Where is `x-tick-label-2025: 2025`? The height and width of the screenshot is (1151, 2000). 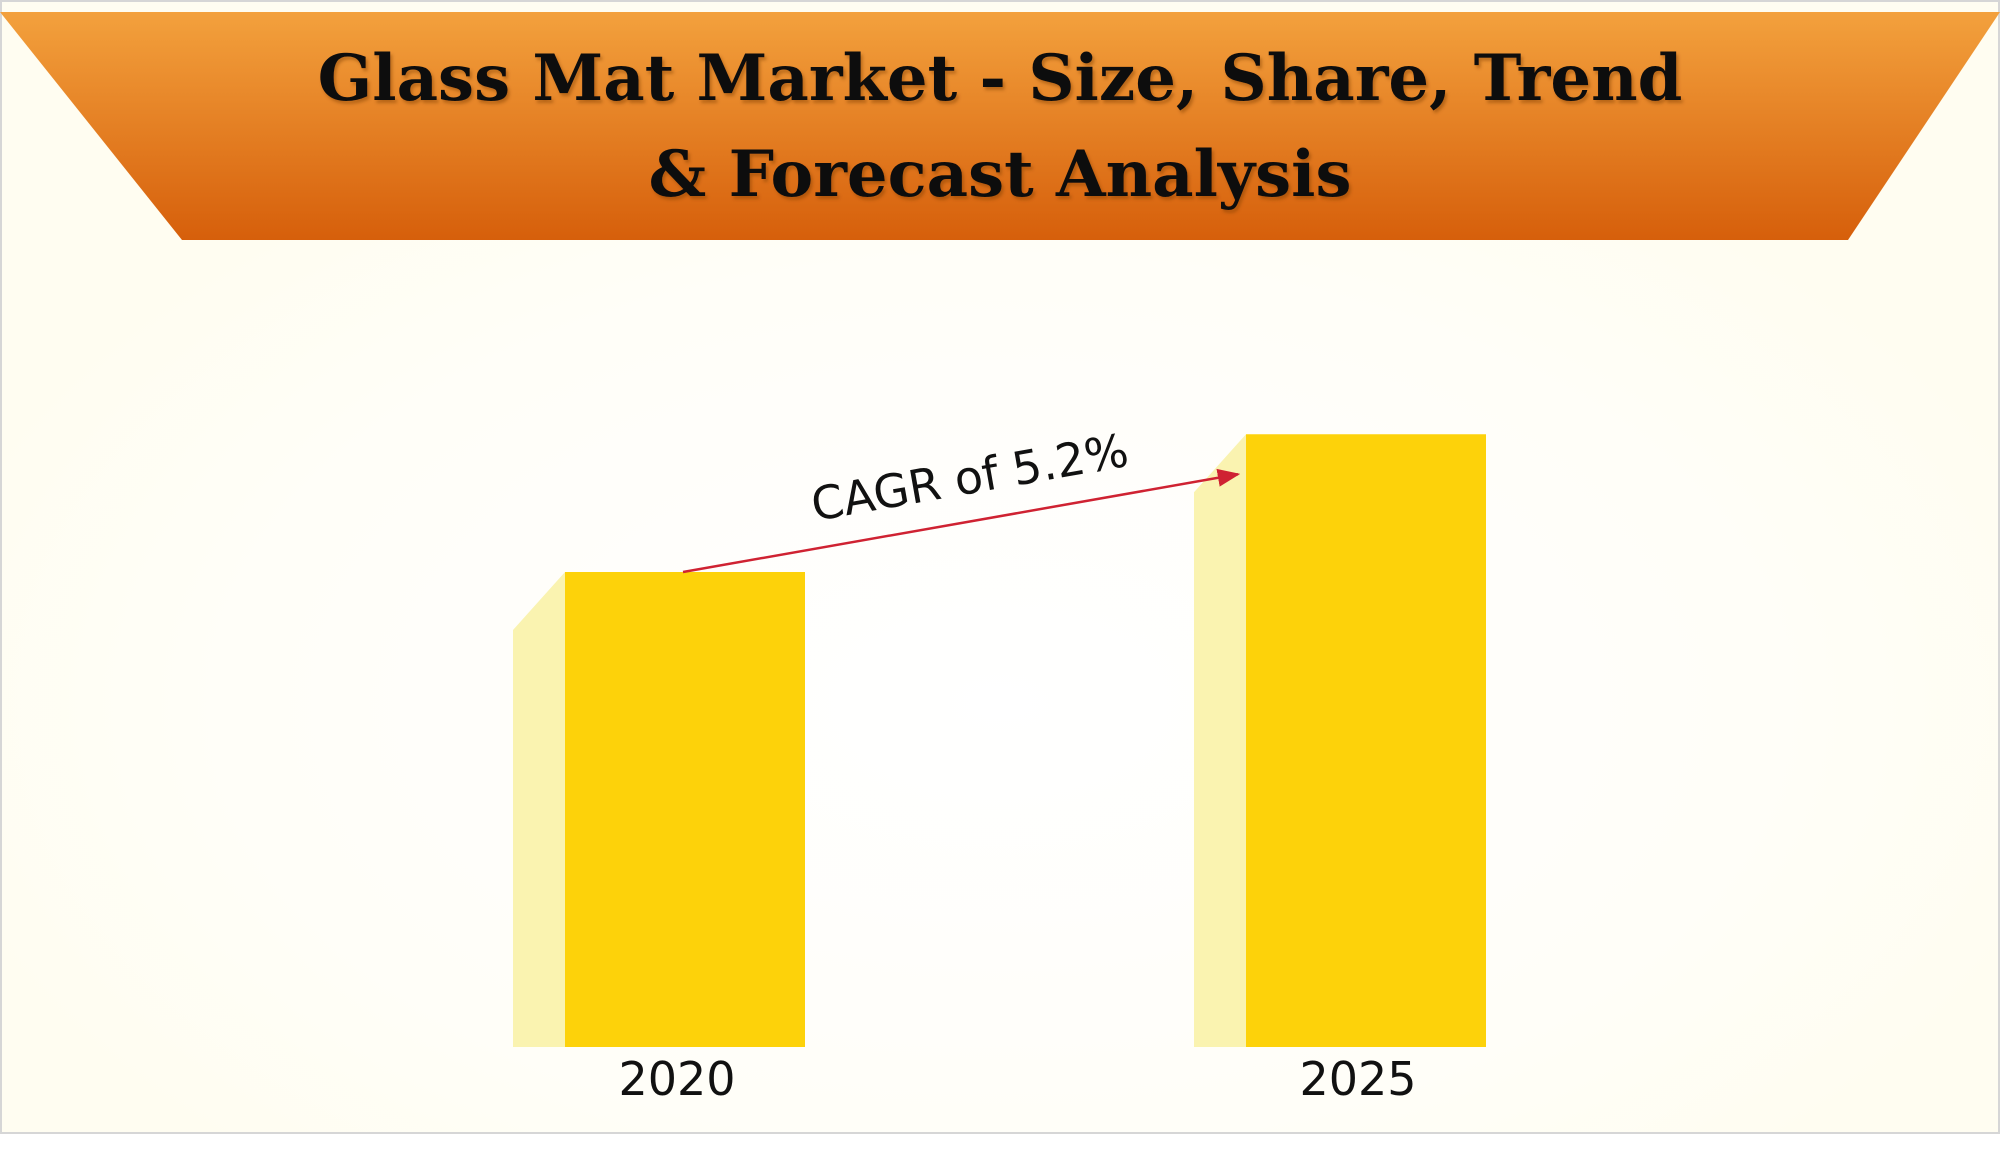
x-tick-label-2025: 2025 is located at coordinates (1357, 1079).